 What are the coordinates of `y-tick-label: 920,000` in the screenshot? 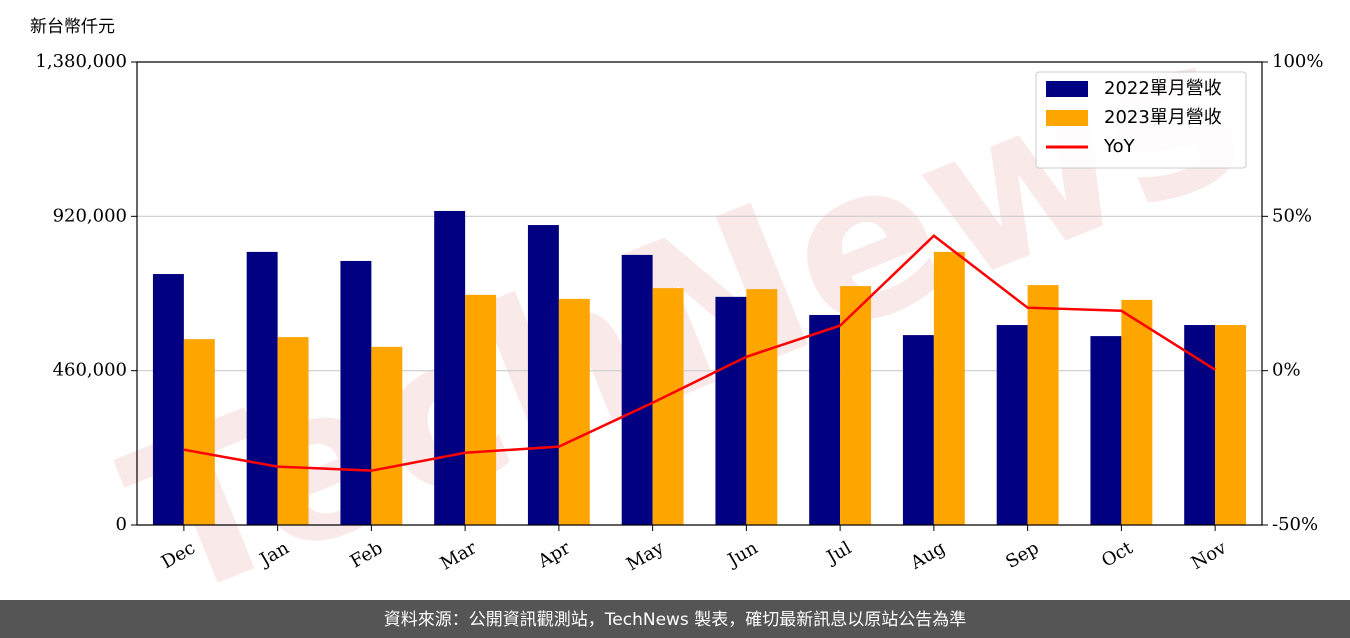 It's located at (90, 215).